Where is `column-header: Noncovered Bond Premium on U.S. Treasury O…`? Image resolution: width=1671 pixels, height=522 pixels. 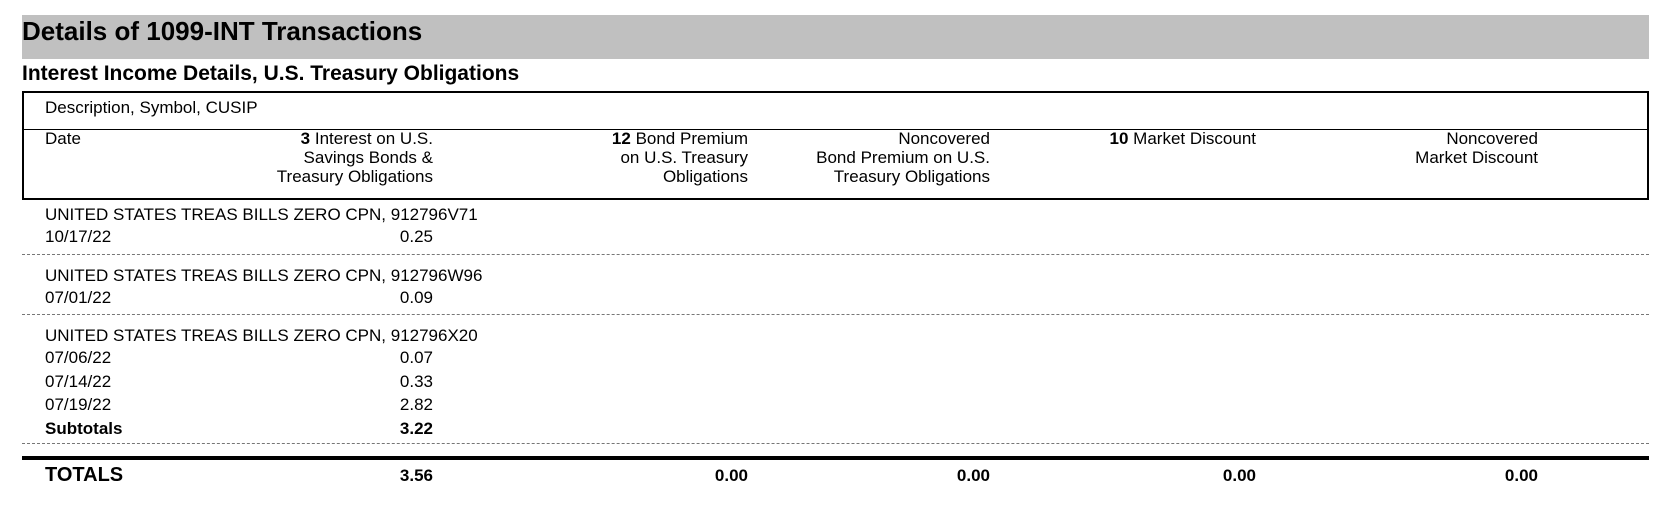 column-header: Noncovered Bond Premium on U.S. Treasury O… is located at coordinates (860, 157).